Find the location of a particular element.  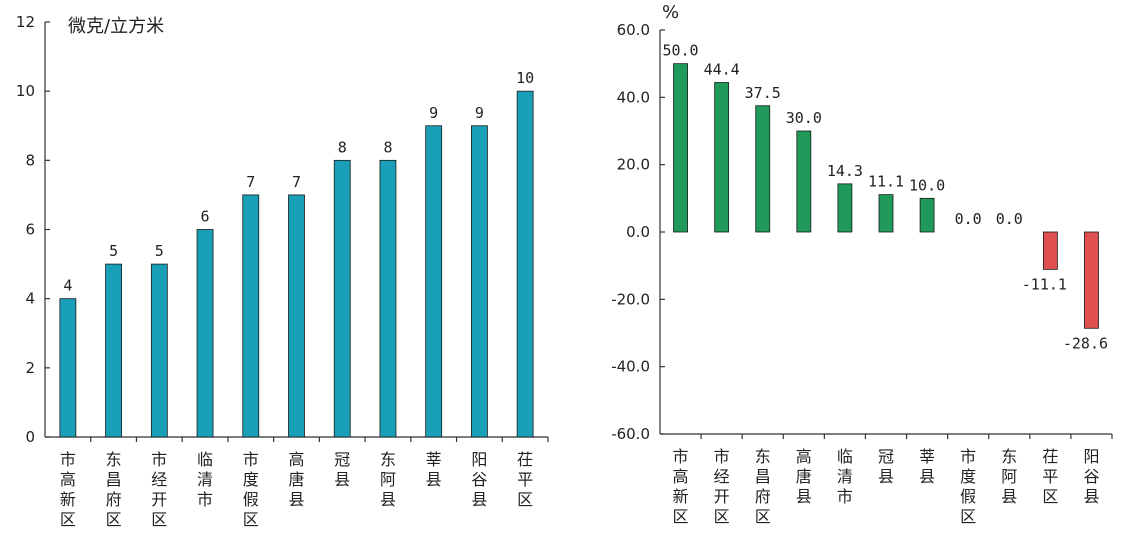

data-label: 10.0 is located at coordinates (927, 185).